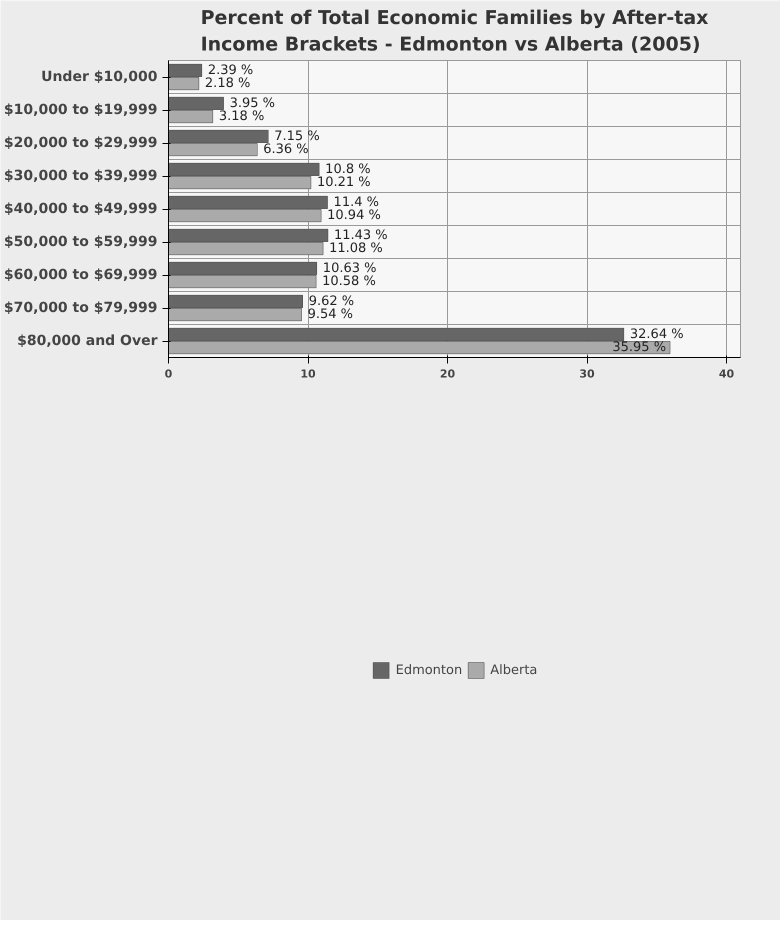  What do you see at coordinates (354, 216) in the screenshot?
I see `data-label: 10.94 %` at bounding box center [354, 216].